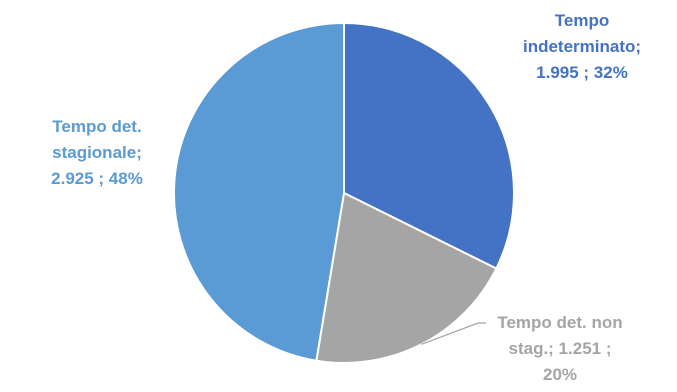 The width and height of the screenshot is (677, 392). I want to click on slice-label-line: 2.925 ; 48%, so click(97, 178).